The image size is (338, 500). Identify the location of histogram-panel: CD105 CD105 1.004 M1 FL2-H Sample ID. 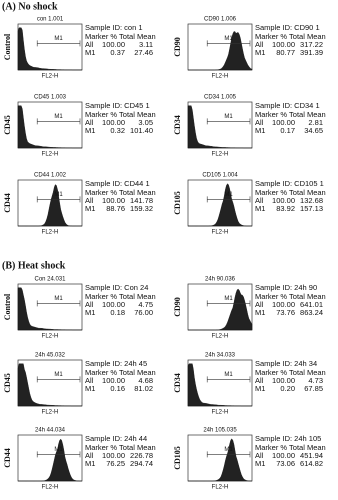
(249, 204).